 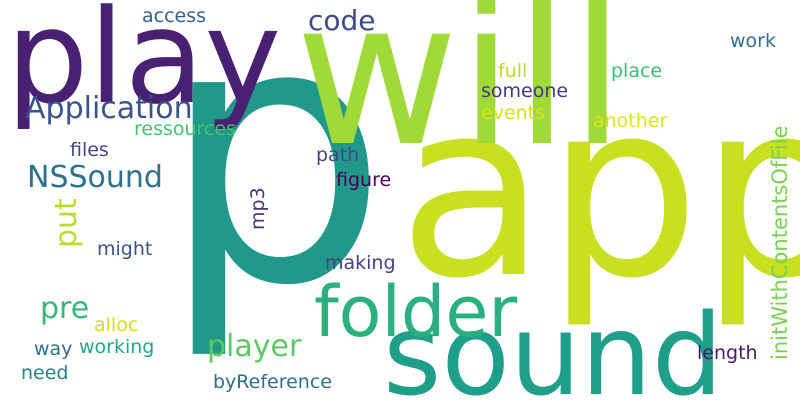 What do you see at coordinates (89, 150) in the screenshot?
I see `word-files: files` at bounding box center [89, 150].